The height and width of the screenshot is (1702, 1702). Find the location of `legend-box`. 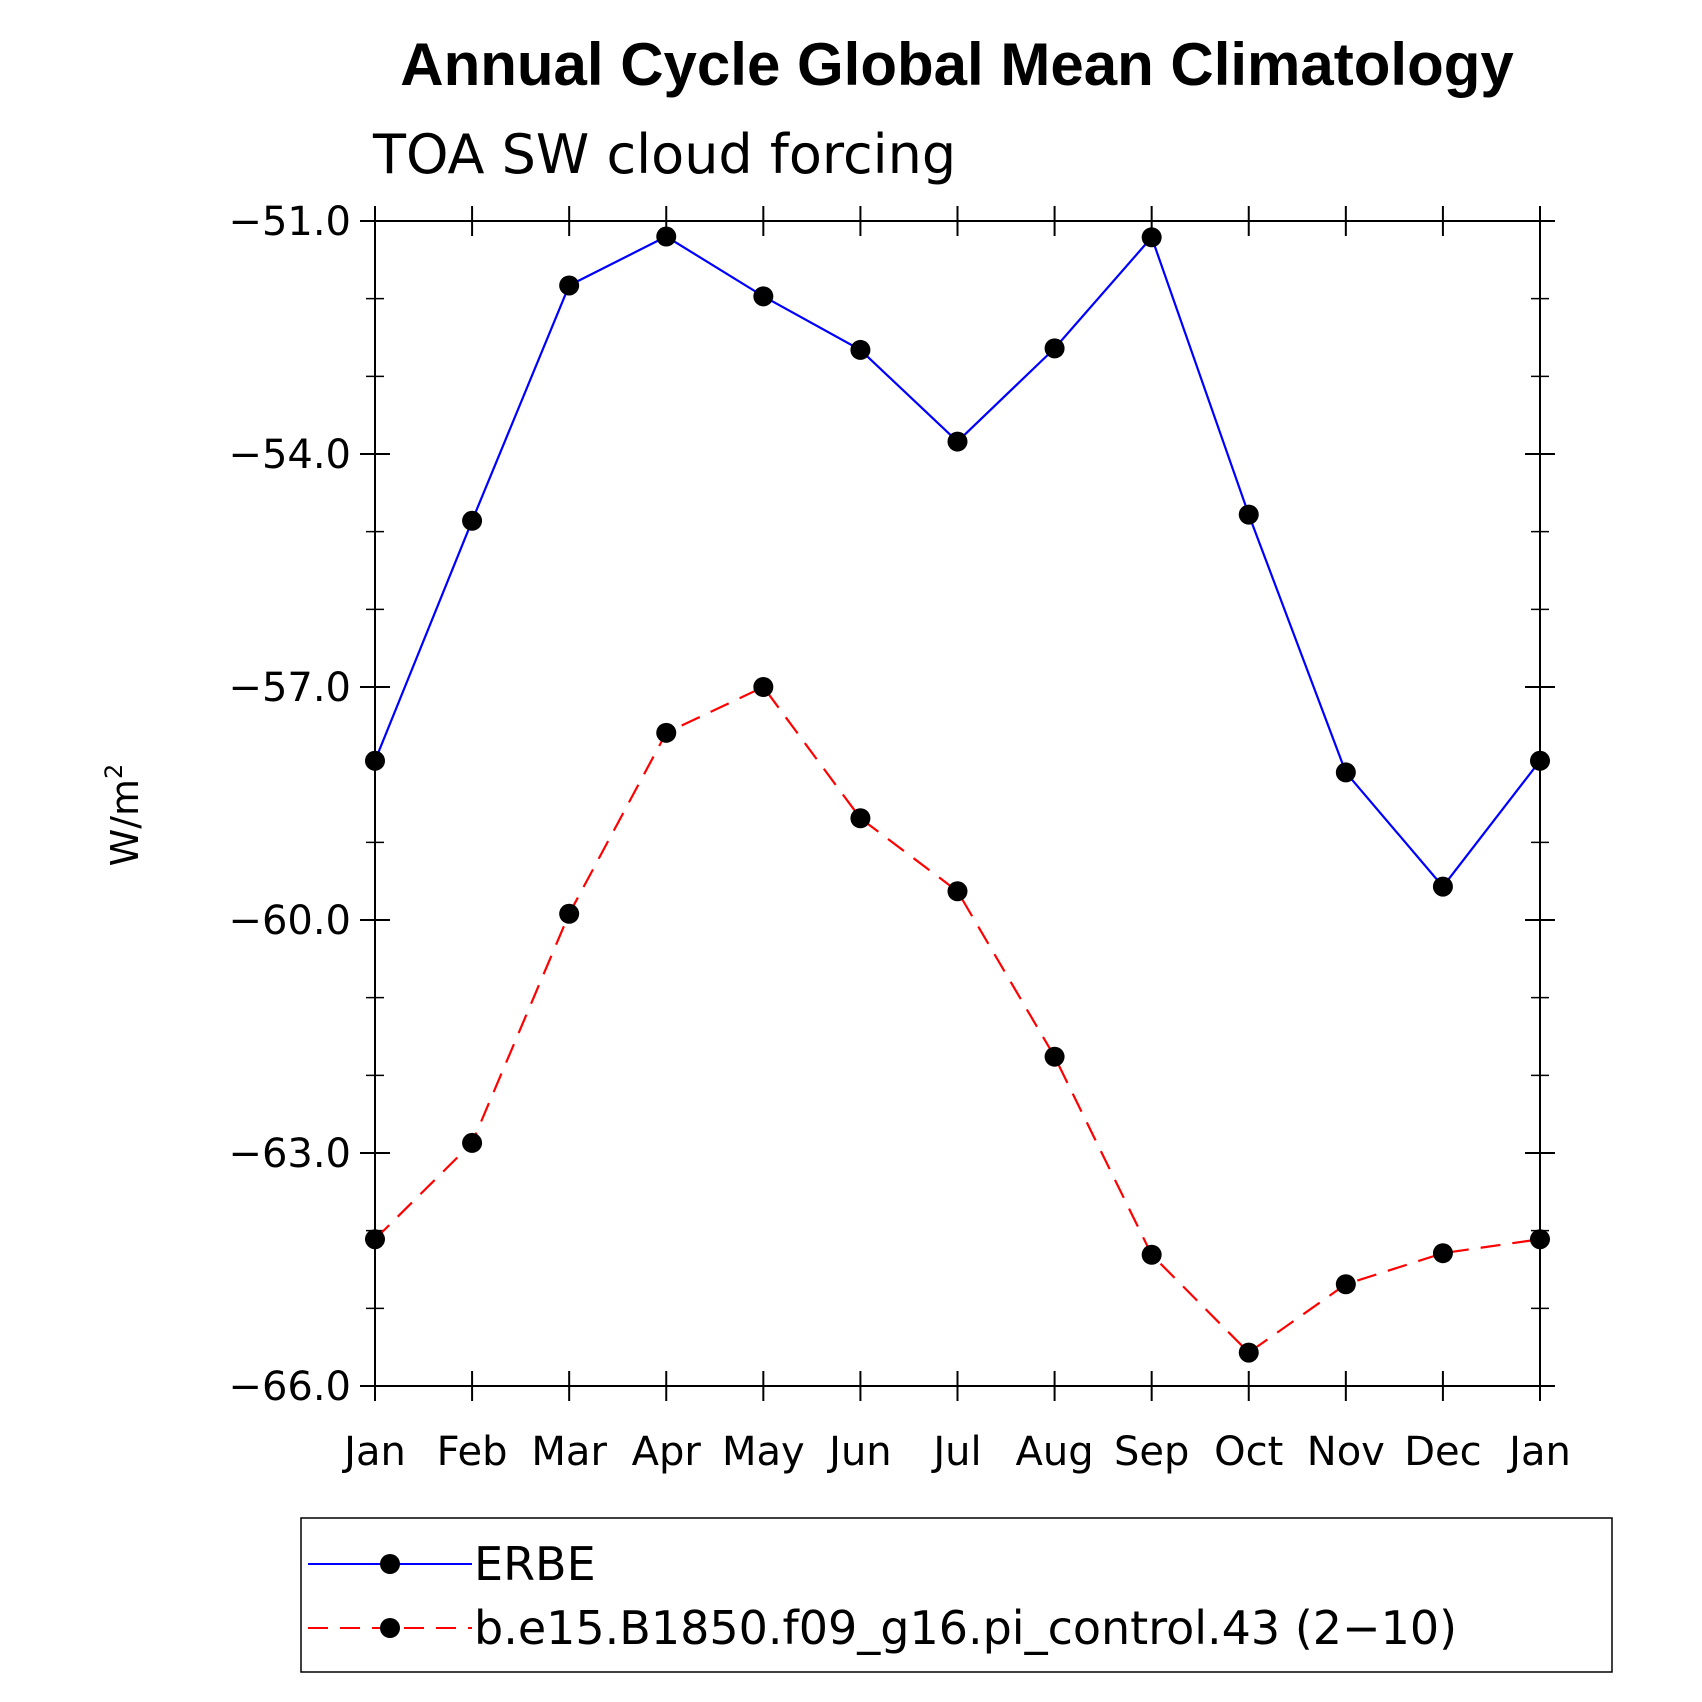

legend-box is located at coordinates (956, 1595).